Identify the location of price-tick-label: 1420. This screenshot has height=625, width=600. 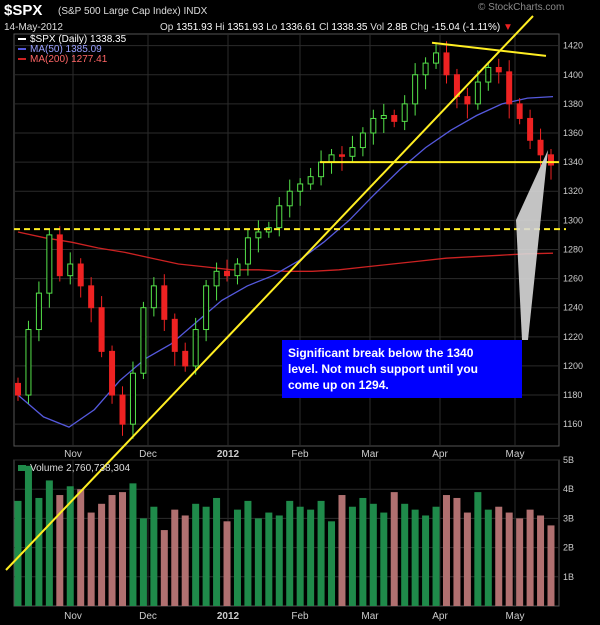
(573, 46).